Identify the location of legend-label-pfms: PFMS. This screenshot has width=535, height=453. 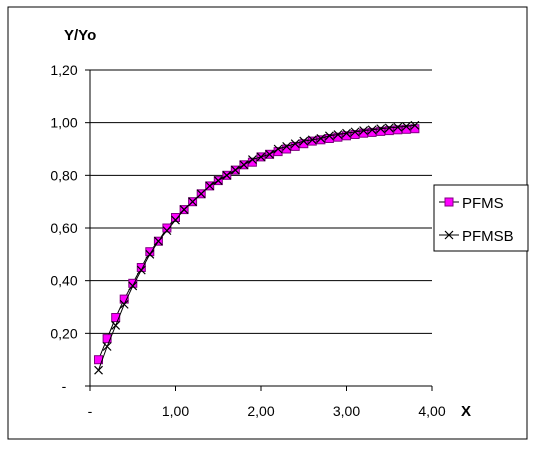
(483, 203).